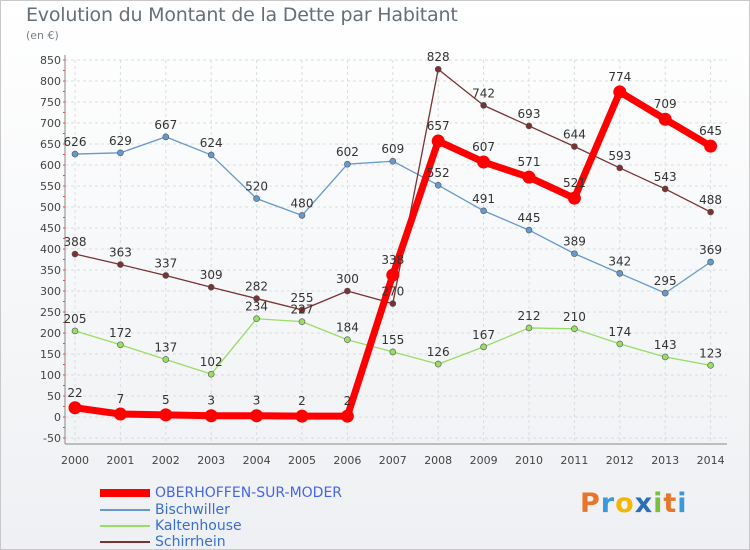 The height and width of the screenshot is (550, 750). Describe the element at coordinates (302, 460) in the screenshot. I see `x-tick-label: 2005` at that location.